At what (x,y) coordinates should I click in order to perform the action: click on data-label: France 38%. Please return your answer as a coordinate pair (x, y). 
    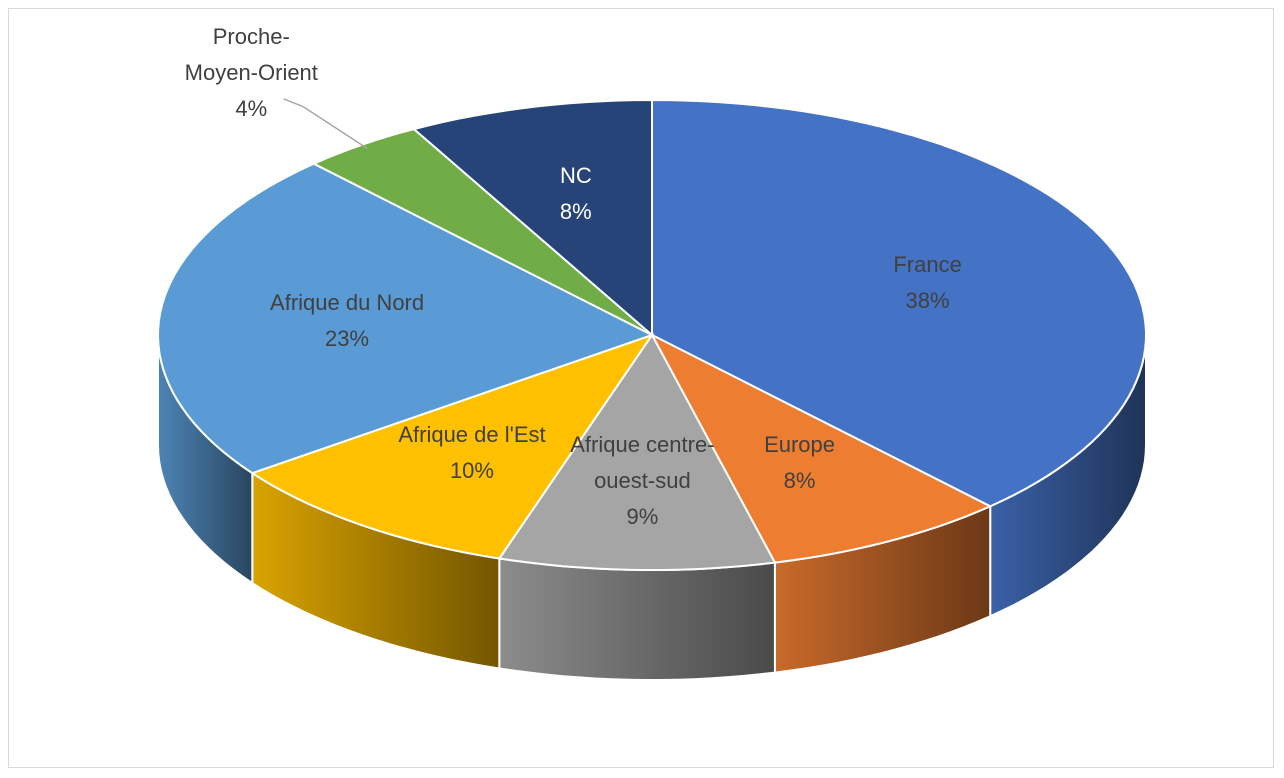
    Looking at the image, I should click on (928, 283).